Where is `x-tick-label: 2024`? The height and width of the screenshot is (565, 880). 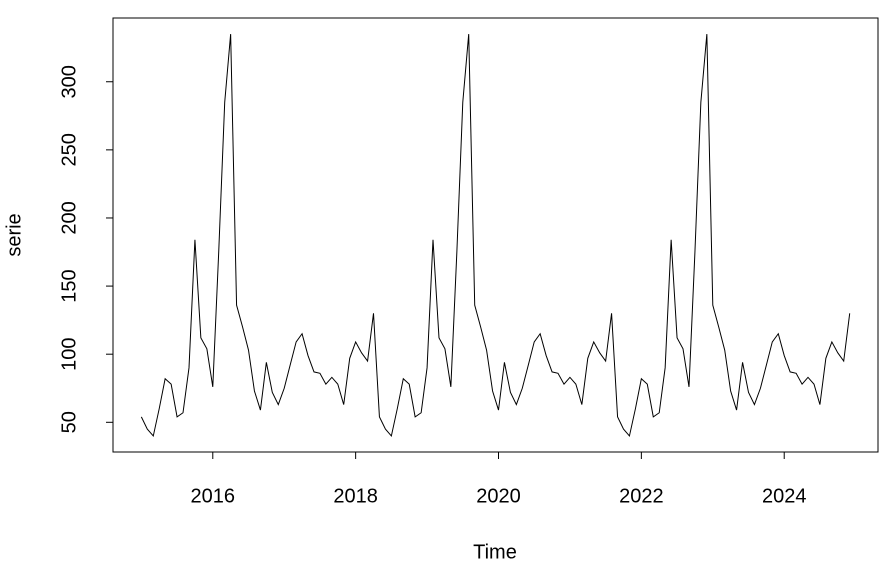 x-tick-label: 2024 is located at coordinates (784, 496).